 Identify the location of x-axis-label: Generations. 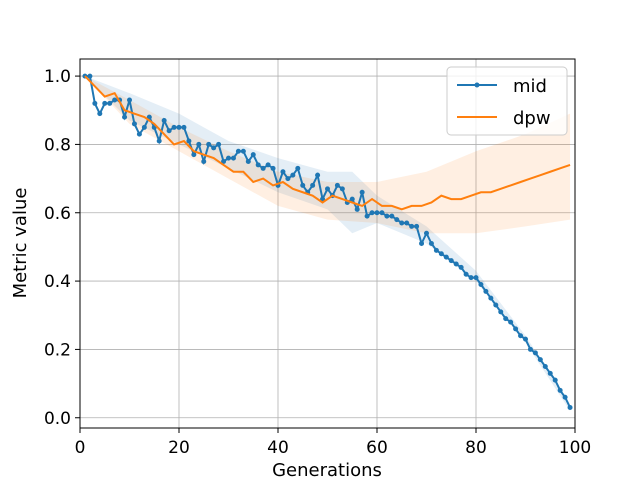
(327, 470).